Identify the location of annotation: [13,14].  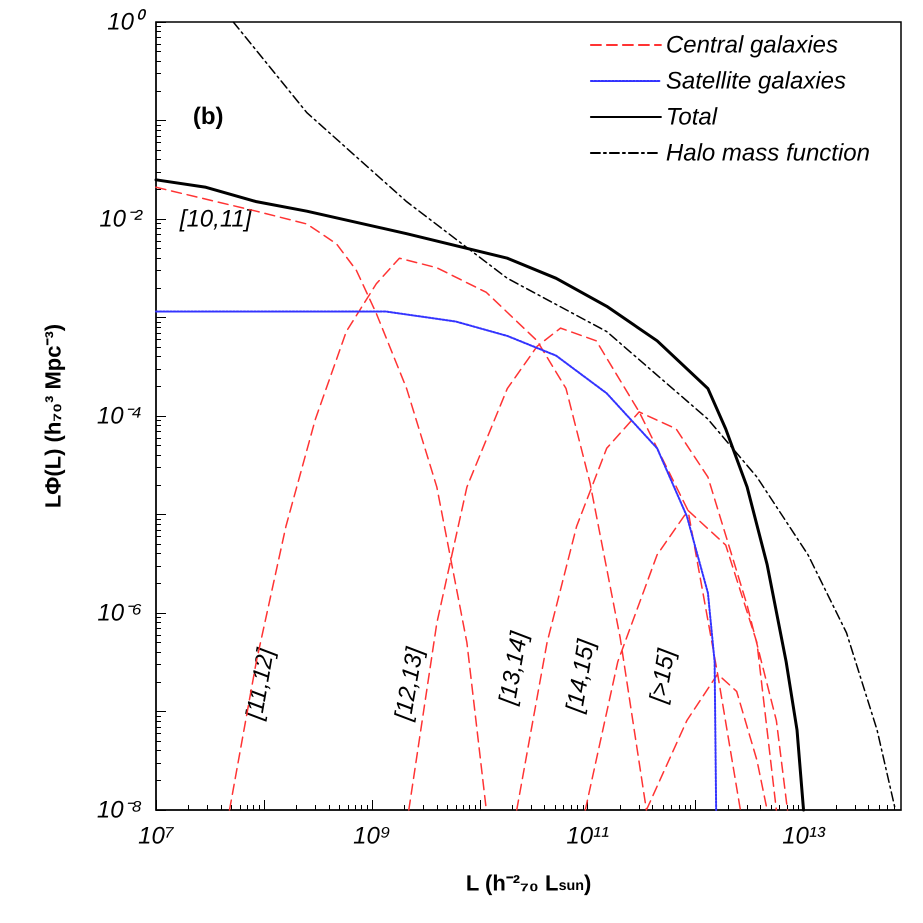
(514, 668).